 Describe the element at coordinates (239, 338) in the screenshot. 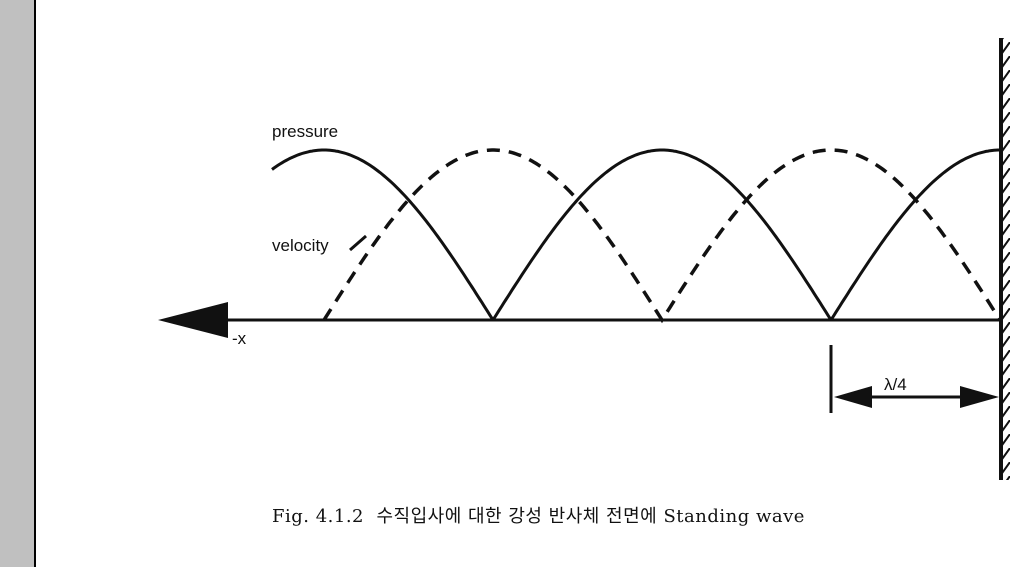

I see `axis-label: -x` at that location.